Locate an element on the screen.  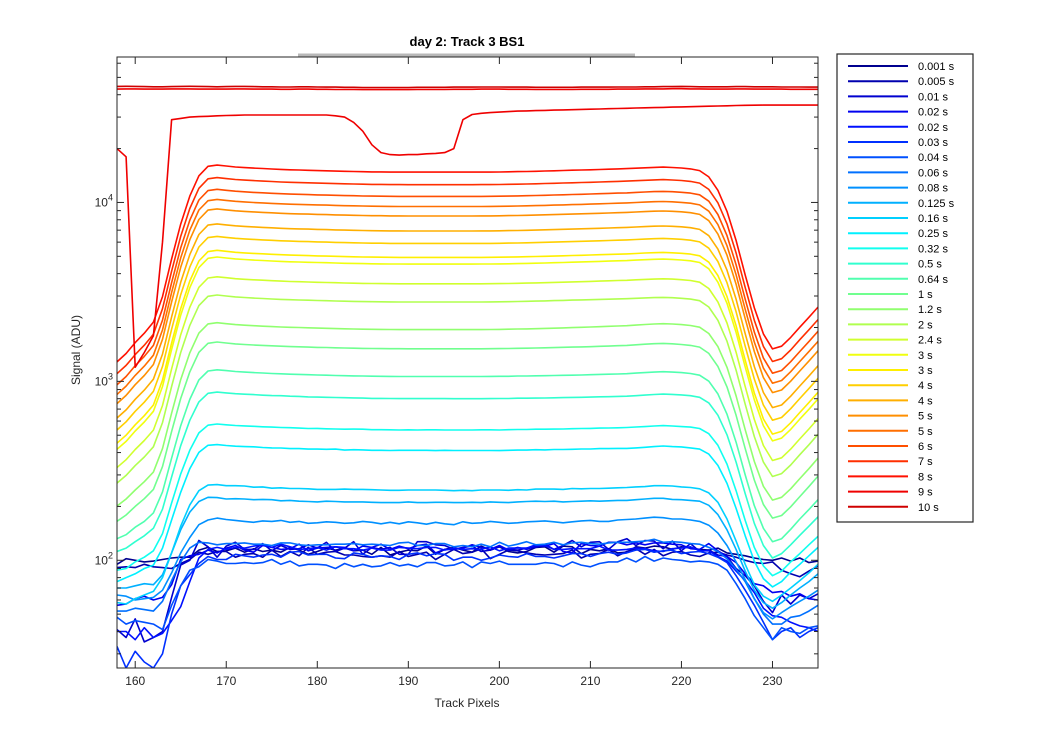
legend-entry: 9 s is located at coordinates (925, 493).